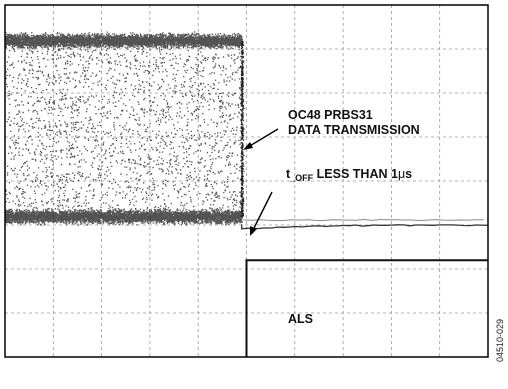  Describe the element at coordinates (242, 129) in the screenshot. I see `noise-edge` at that location.